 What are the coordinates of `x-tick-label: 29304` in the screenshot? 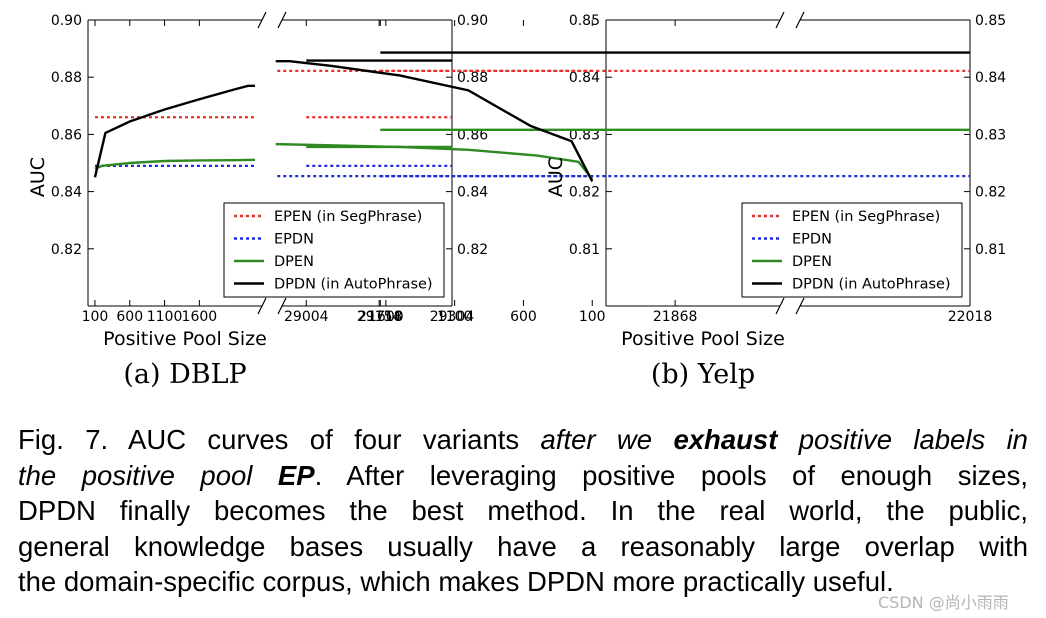 It's located at (452, 317).